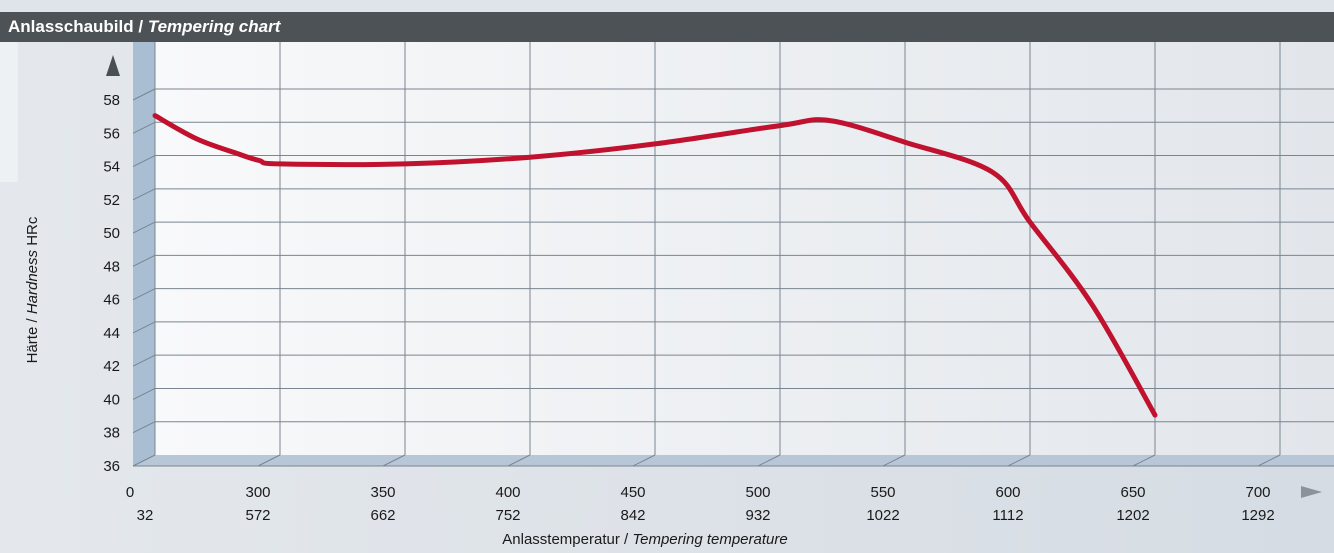 This screenshot has height=553, width=1334. What do you see at coordinates (111, 266) in the screenshot?
I see `y-tick-48: 48` at bounding box center [111, 266].